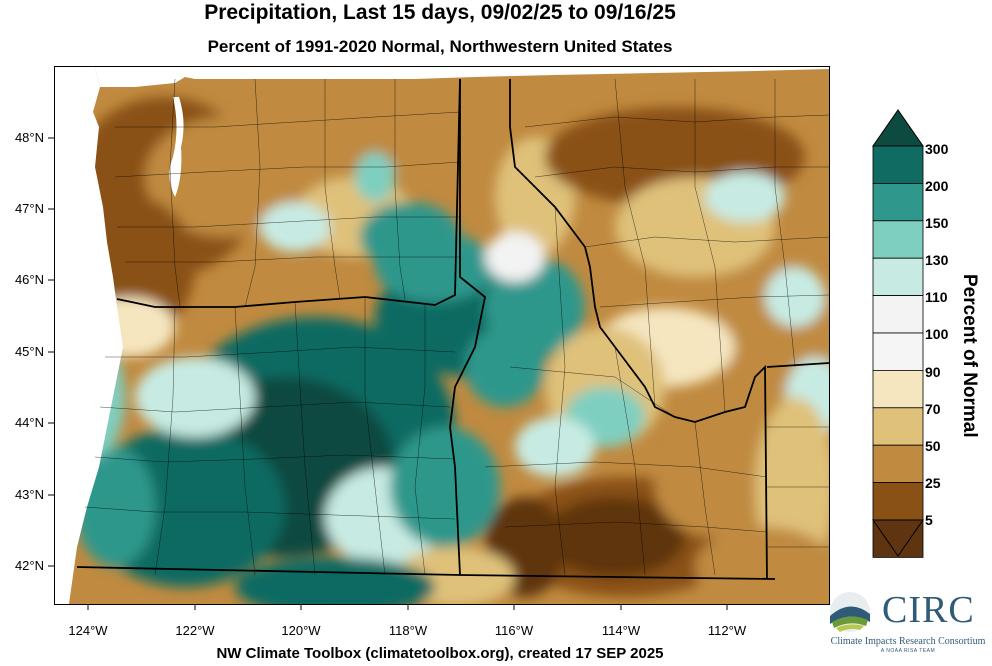 The height and width of the screenshot is (666, 992). I want to click on legend-colorbar, so click(898, 333).